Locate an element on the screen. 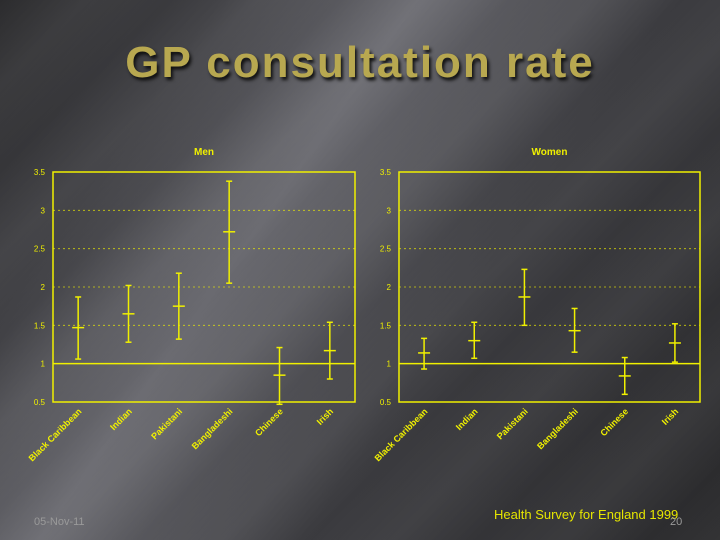 The image size is (720, 540). footer-date: 05-Nov-11 is located at coordinates (59, 522).